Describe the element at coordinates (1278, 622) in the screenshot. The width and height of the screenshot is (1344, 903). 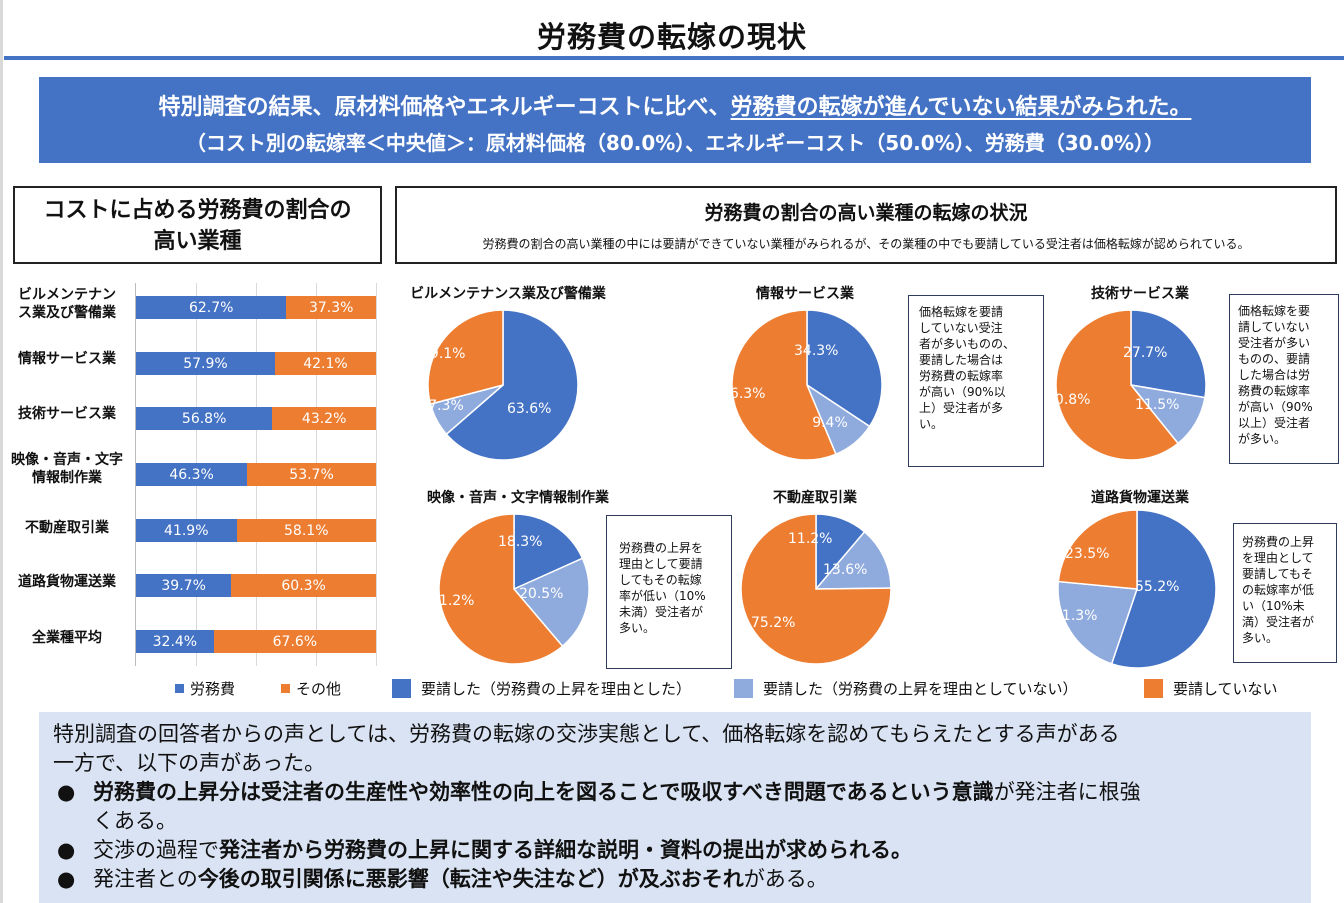
I see `callout-line: 満）受注者が` at that location.